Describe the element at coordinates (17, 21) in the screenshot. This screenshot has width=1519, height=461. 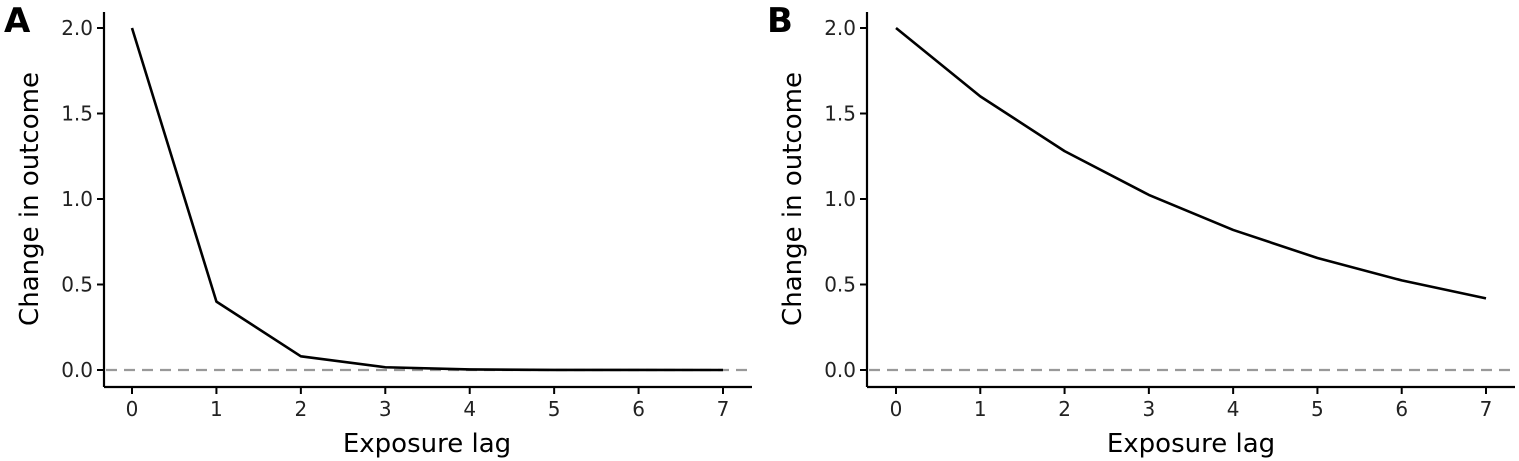
I see `panel-label: A` at that location.